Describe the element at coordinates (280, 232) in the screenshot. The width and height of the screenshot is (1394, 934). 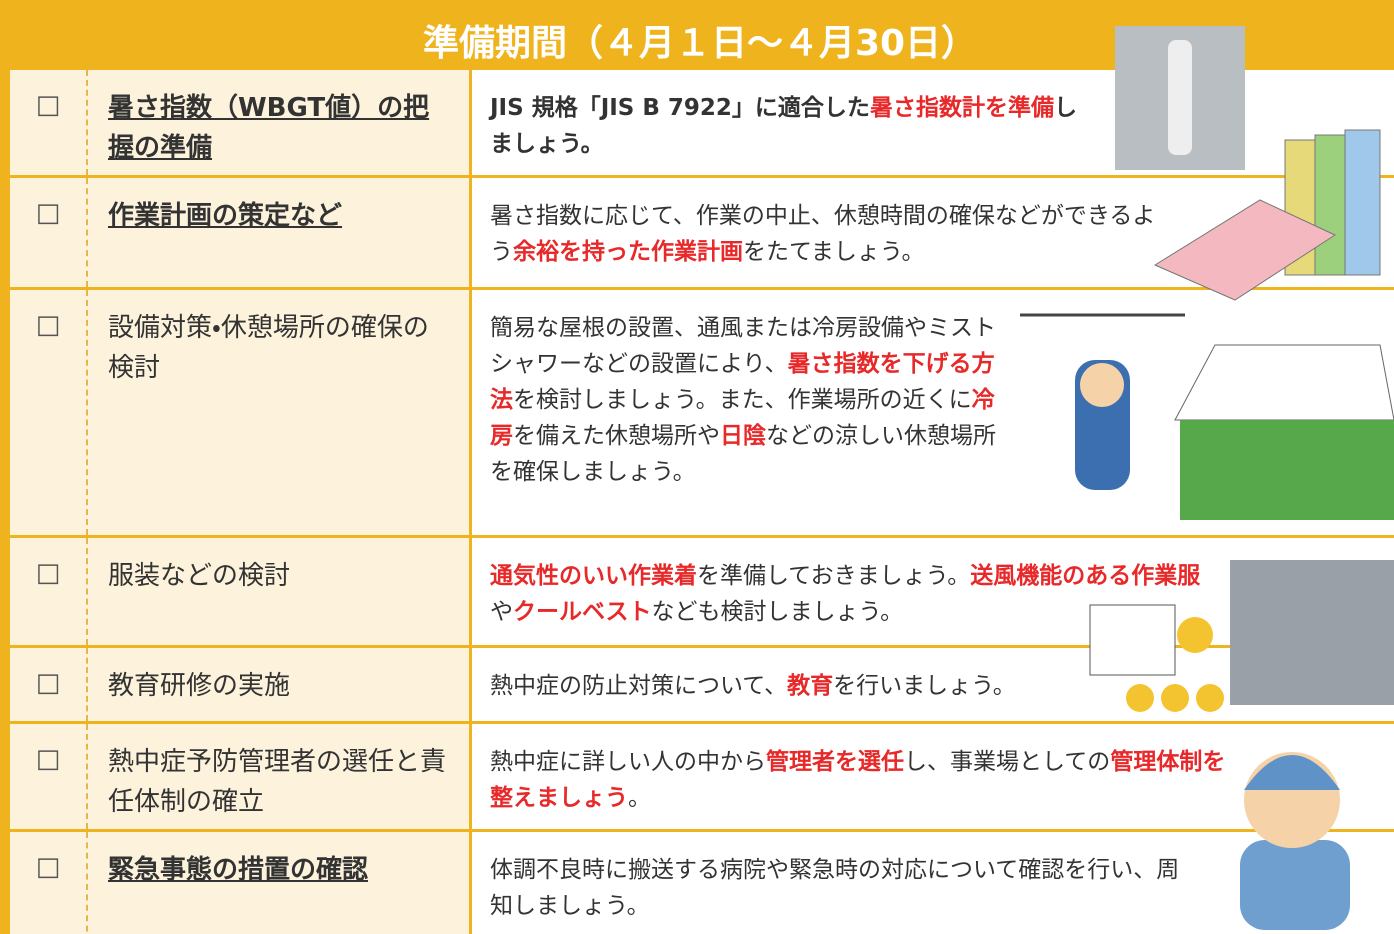
I see `item: 作業計画の策定など` at that location.